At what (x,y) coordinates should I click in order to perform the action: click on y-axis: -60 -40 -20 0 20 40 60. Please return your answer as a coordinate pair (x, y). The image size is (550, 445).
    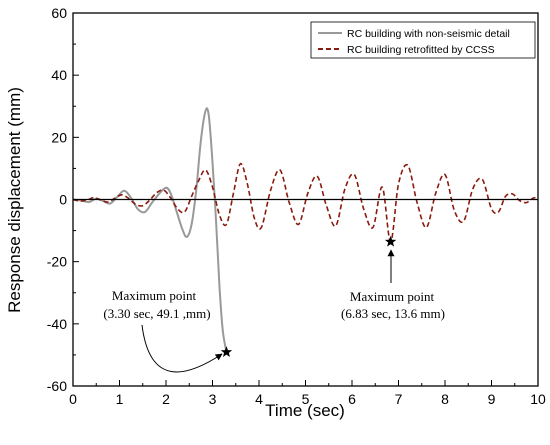
    Looking at the image, I should click on (63, 199).